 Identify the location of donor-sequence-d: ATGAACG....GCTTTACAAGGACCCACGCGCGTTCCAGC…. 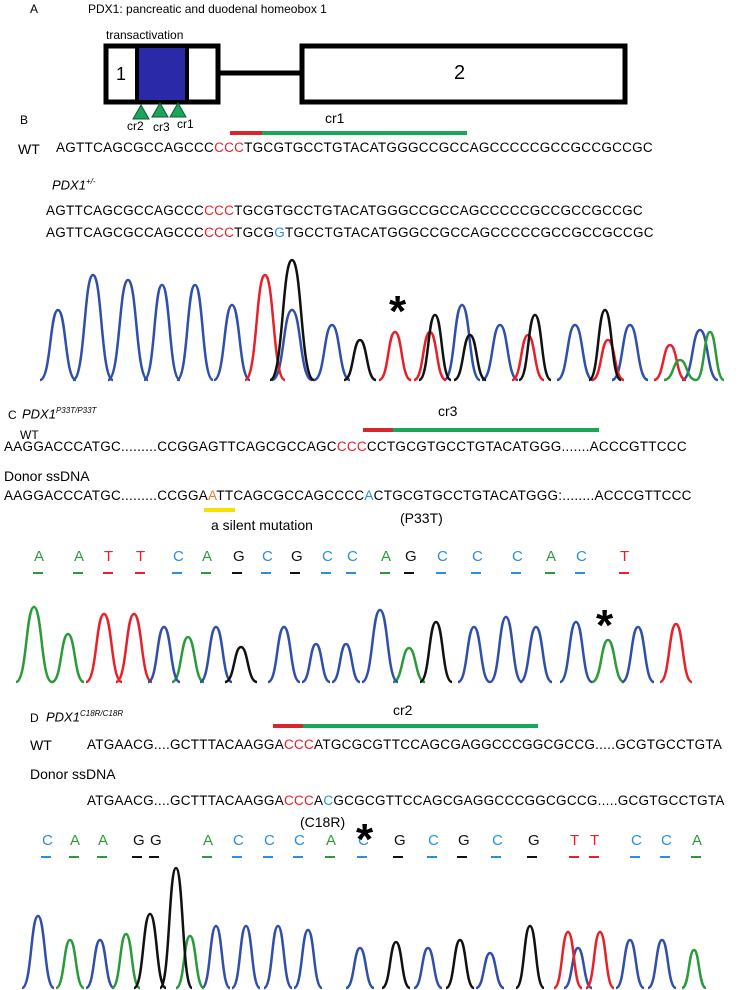
(406, 800).